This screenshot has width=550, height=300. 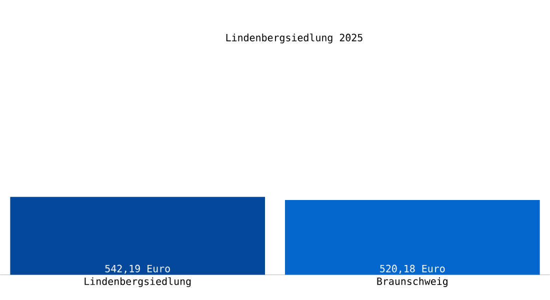 What do you see at coordinates (137, 282) in the screenshot?
I see `x-tick-label: Lindenbergsiedlung` at bounding box center [137, 282].